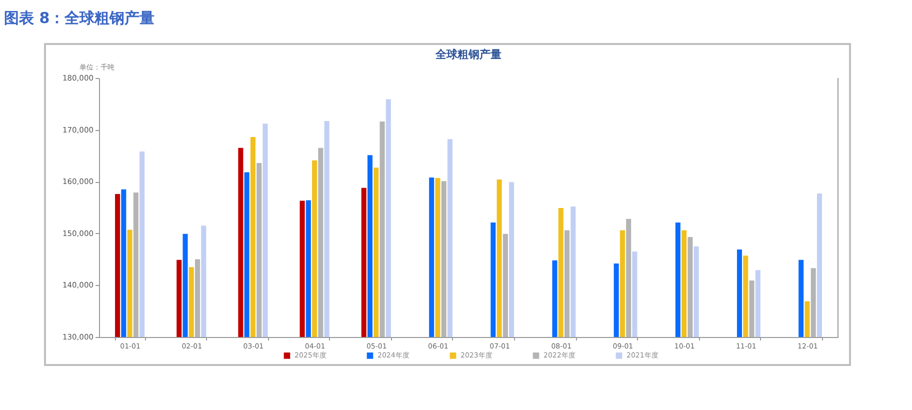 This screenshot has width=912, height=410. Describe the element at coordinates (79, 18) in the screenshot. I see `chart-title: 图表 8：全球粗钢产量` at that location.